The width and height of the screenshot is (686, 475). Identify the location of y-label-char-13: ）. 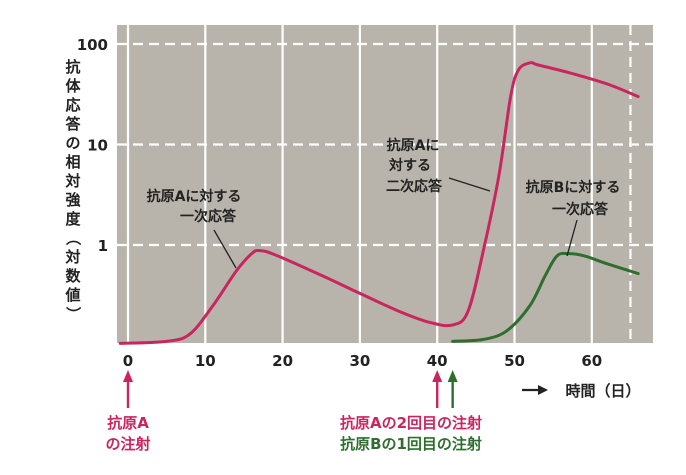
(73, 313).